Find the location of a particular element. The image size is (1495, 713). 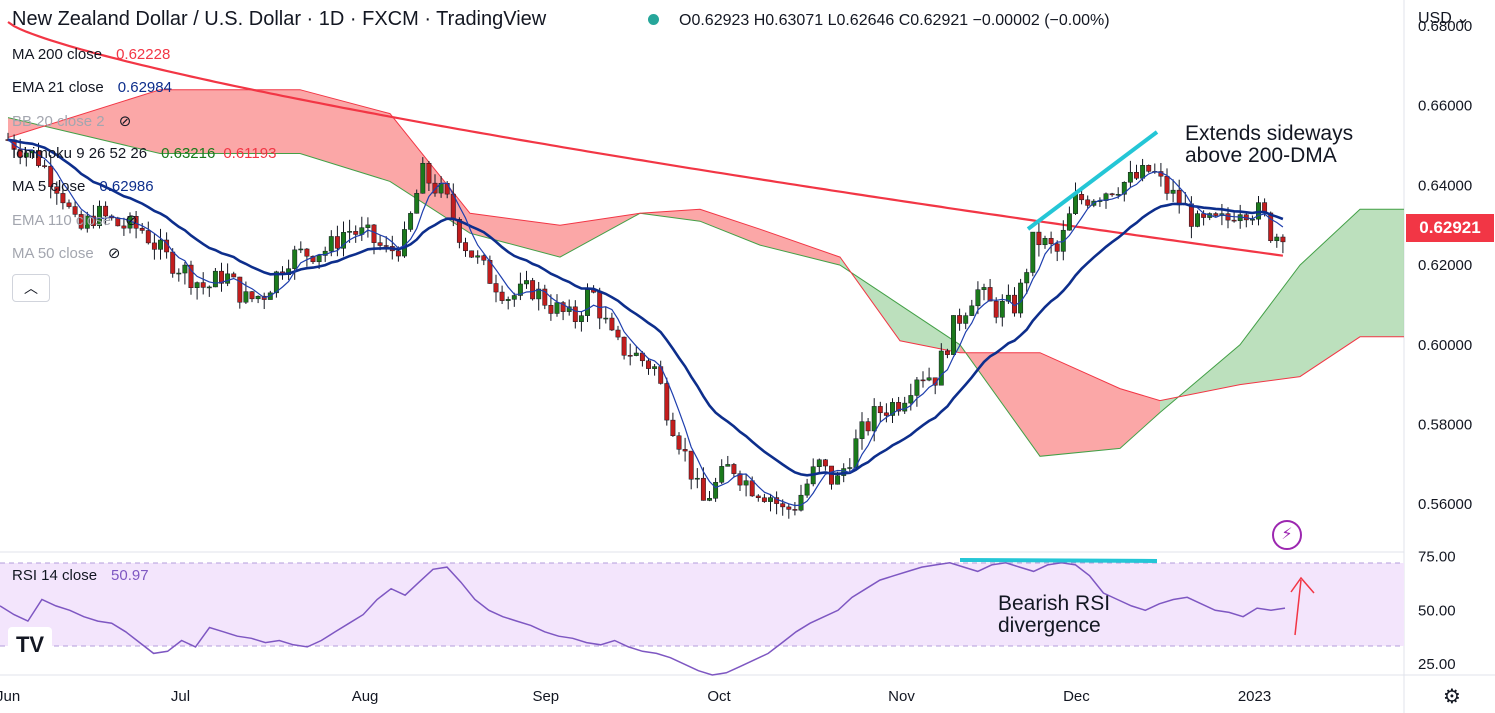

annotation-line-1: Extends sideways is located at coordinates (1269, 133).